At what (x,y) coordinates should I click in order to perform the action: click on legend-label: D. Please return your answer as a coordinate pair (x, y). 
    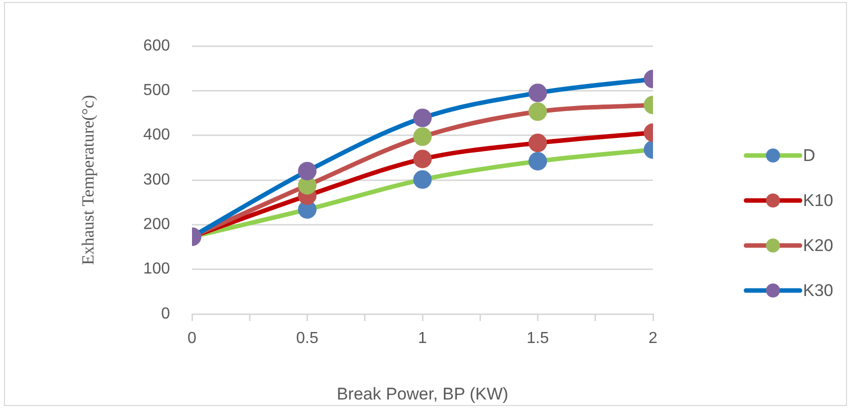
    Looking at the image, I should click on (809, 156).